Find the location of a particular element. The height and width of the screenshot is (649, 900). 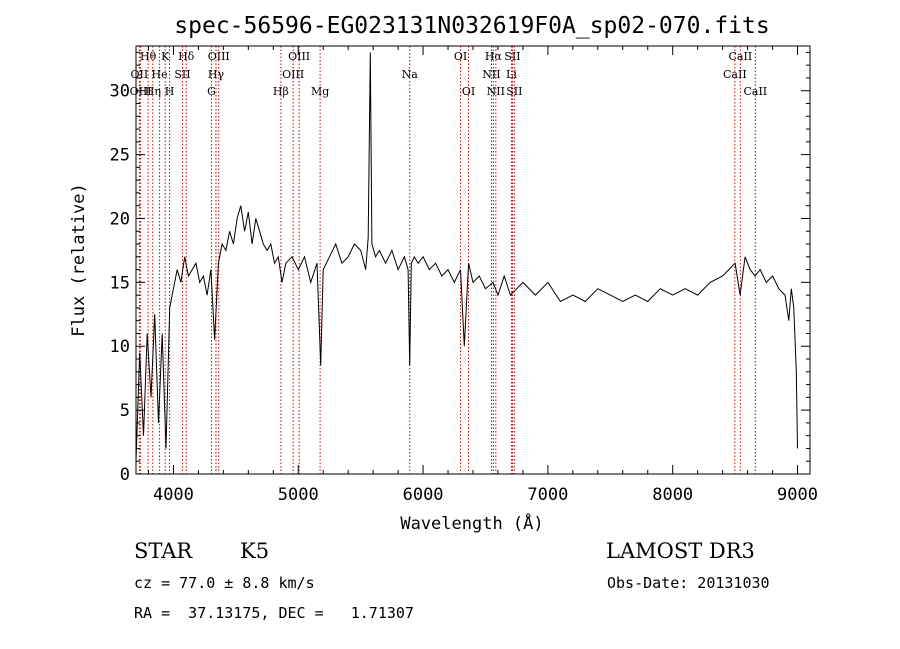

x-tick-label: 8000 is located at coordinates (672, 495).